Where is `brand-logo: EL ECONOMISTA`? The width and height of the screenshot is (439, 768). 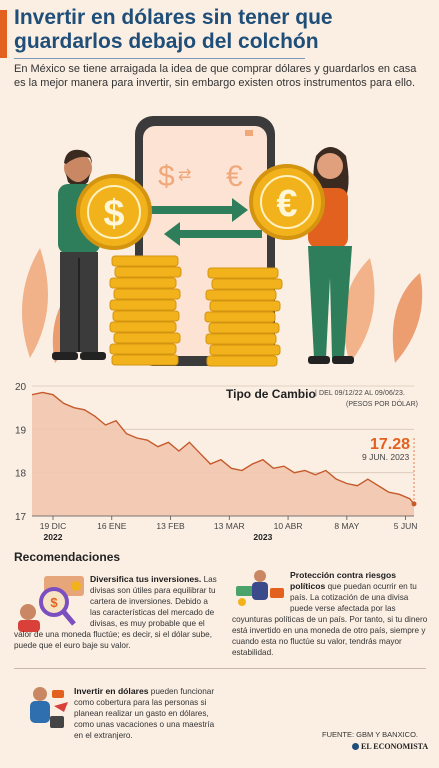 brand-logo: EL ECONOMISTA is located at coordinates (390, 746).